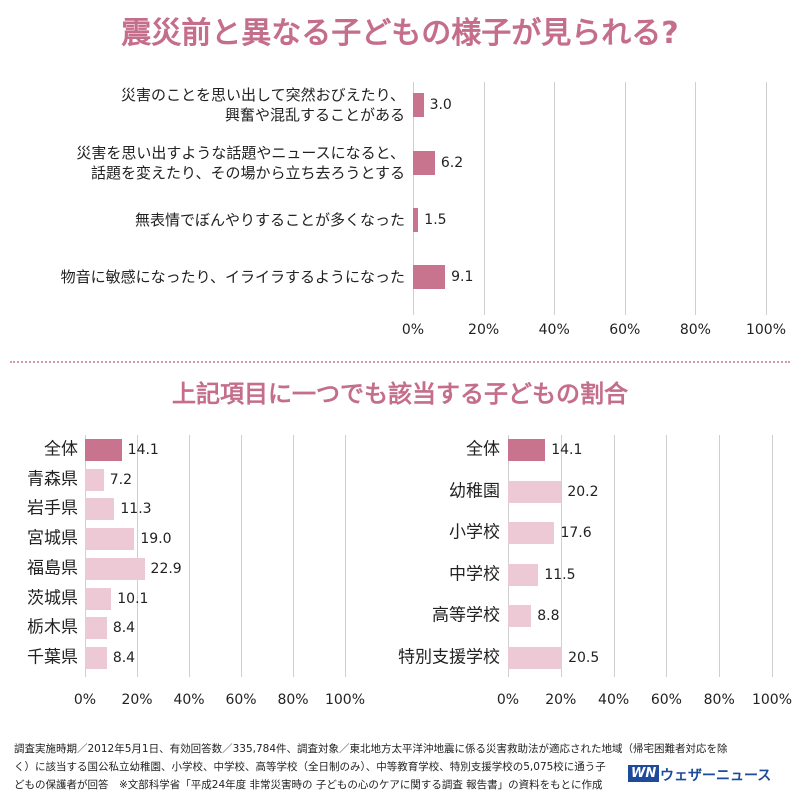  I want to click on category-label: 栃木県, so click(52, 627).